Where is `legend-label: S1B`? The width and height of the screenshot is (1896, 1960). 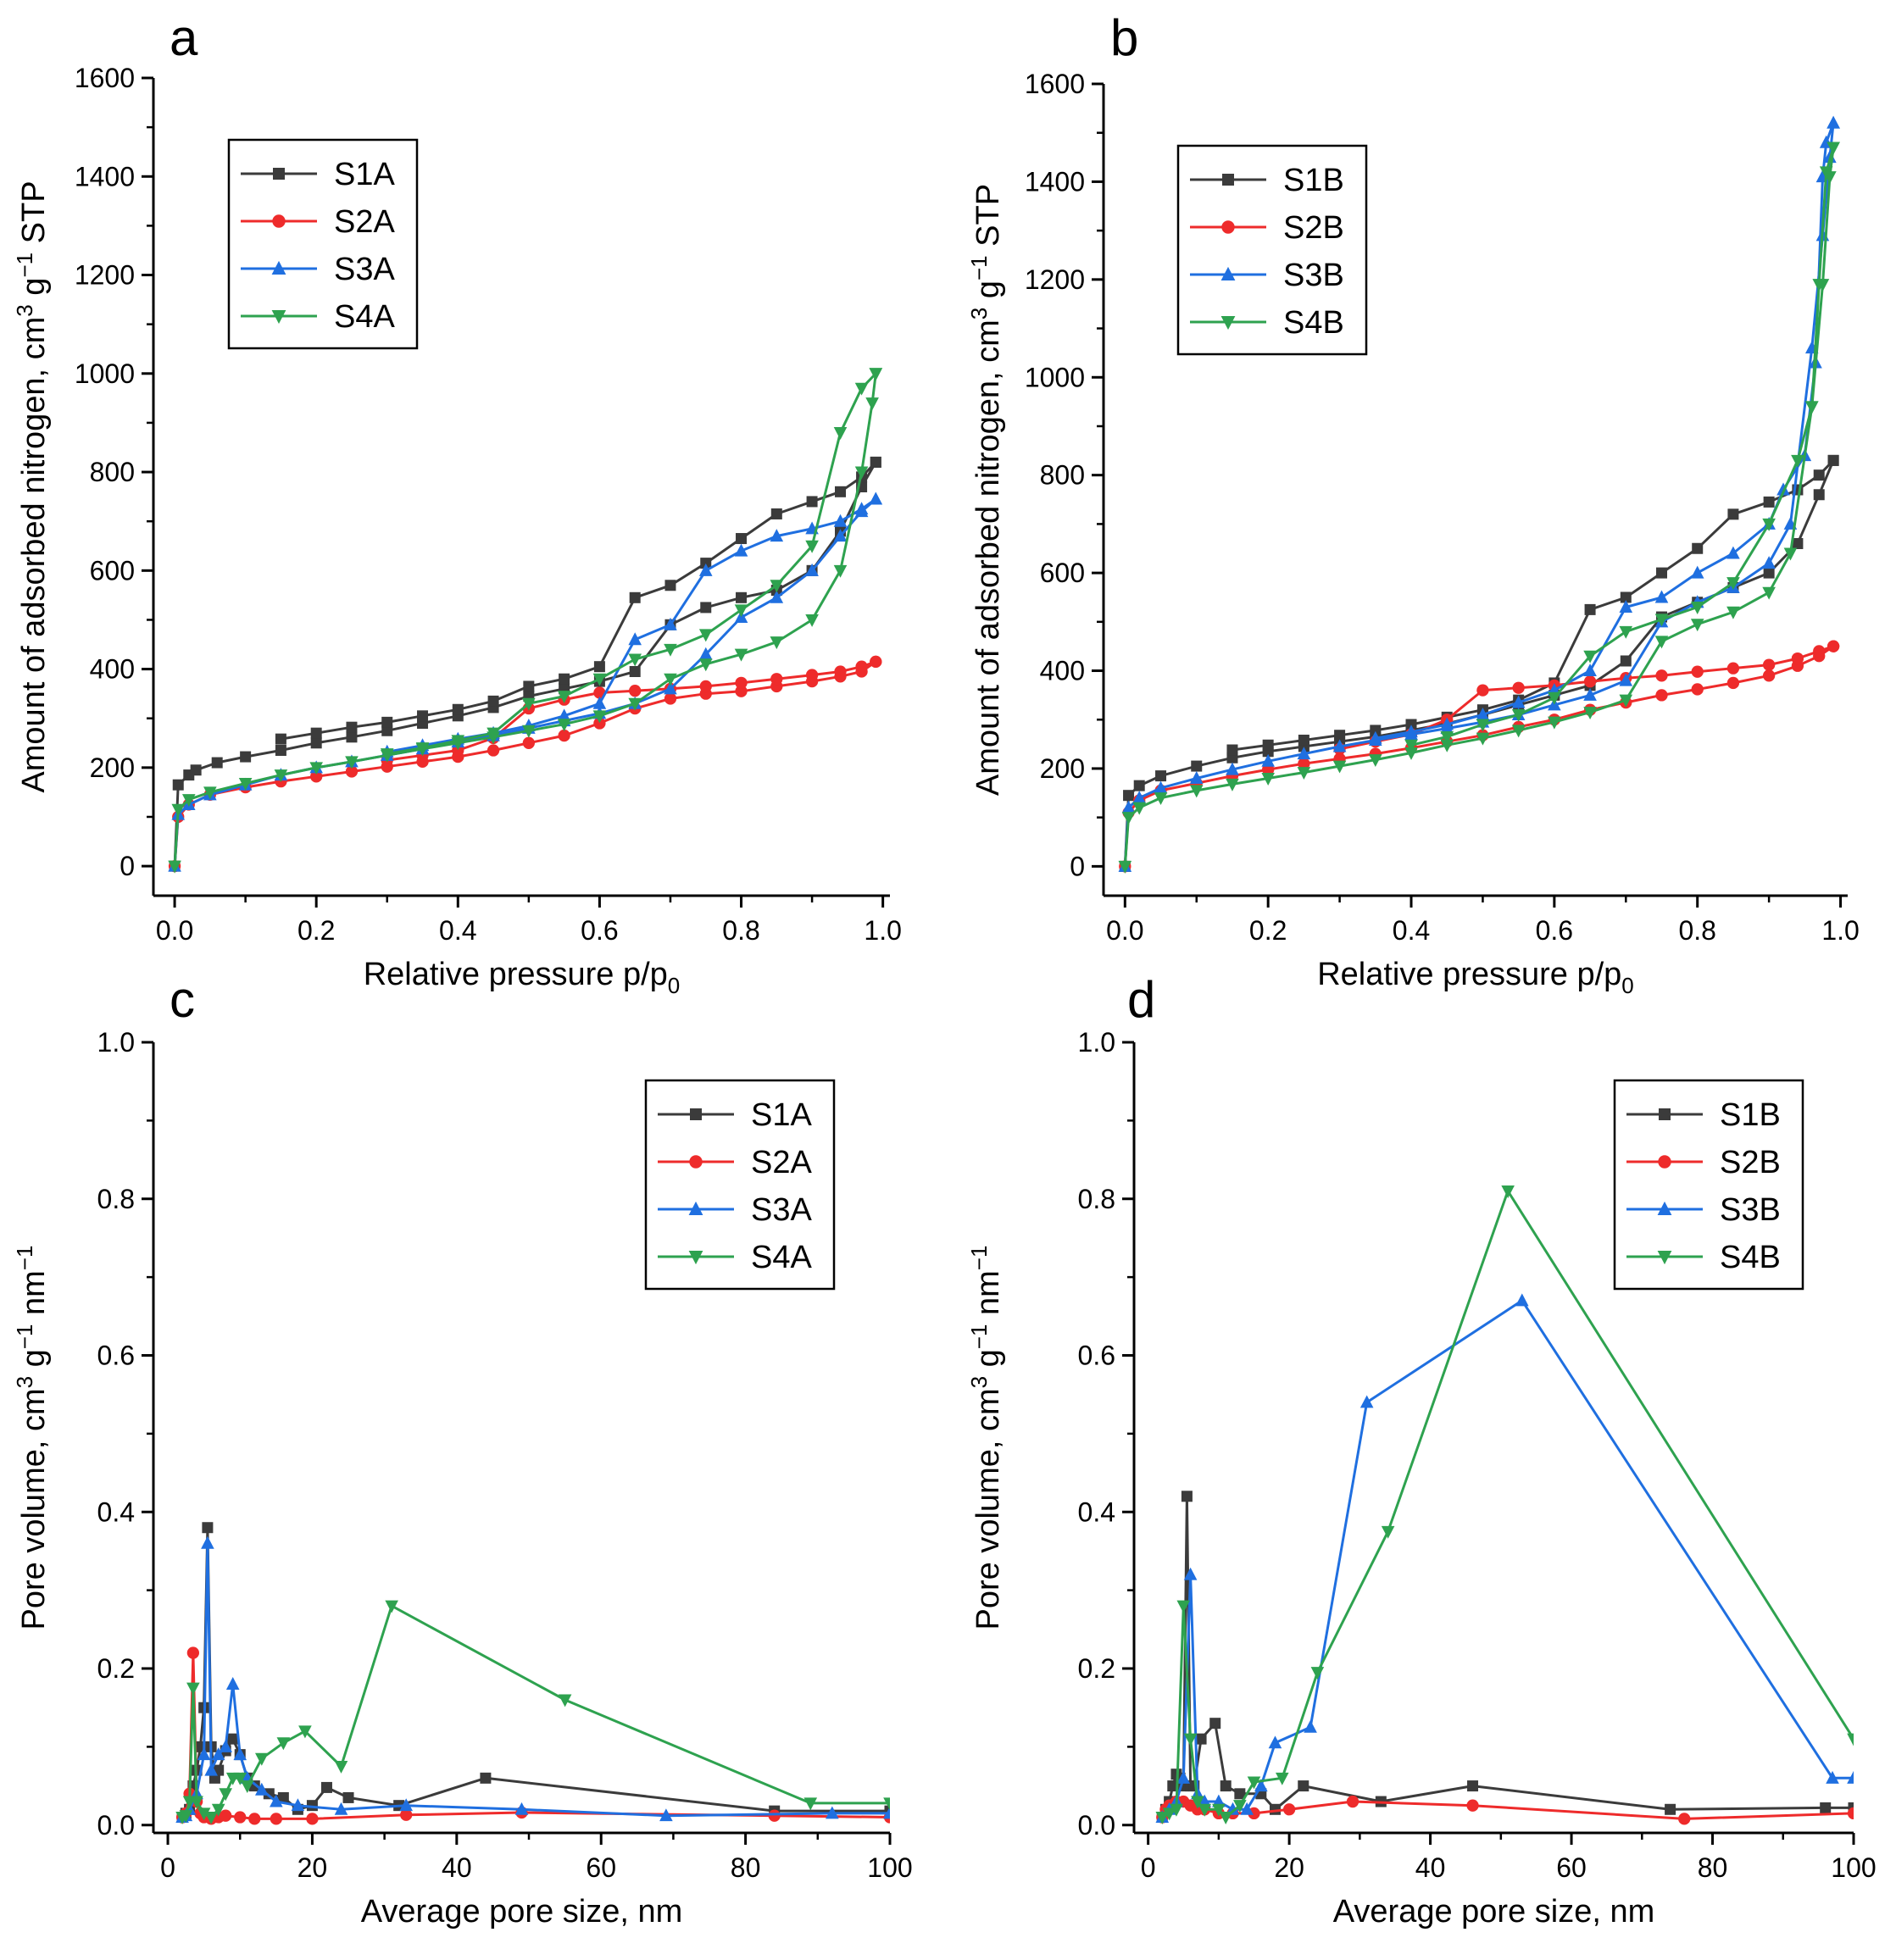 legend-label: S1B is located at coordinates (1313, 180).